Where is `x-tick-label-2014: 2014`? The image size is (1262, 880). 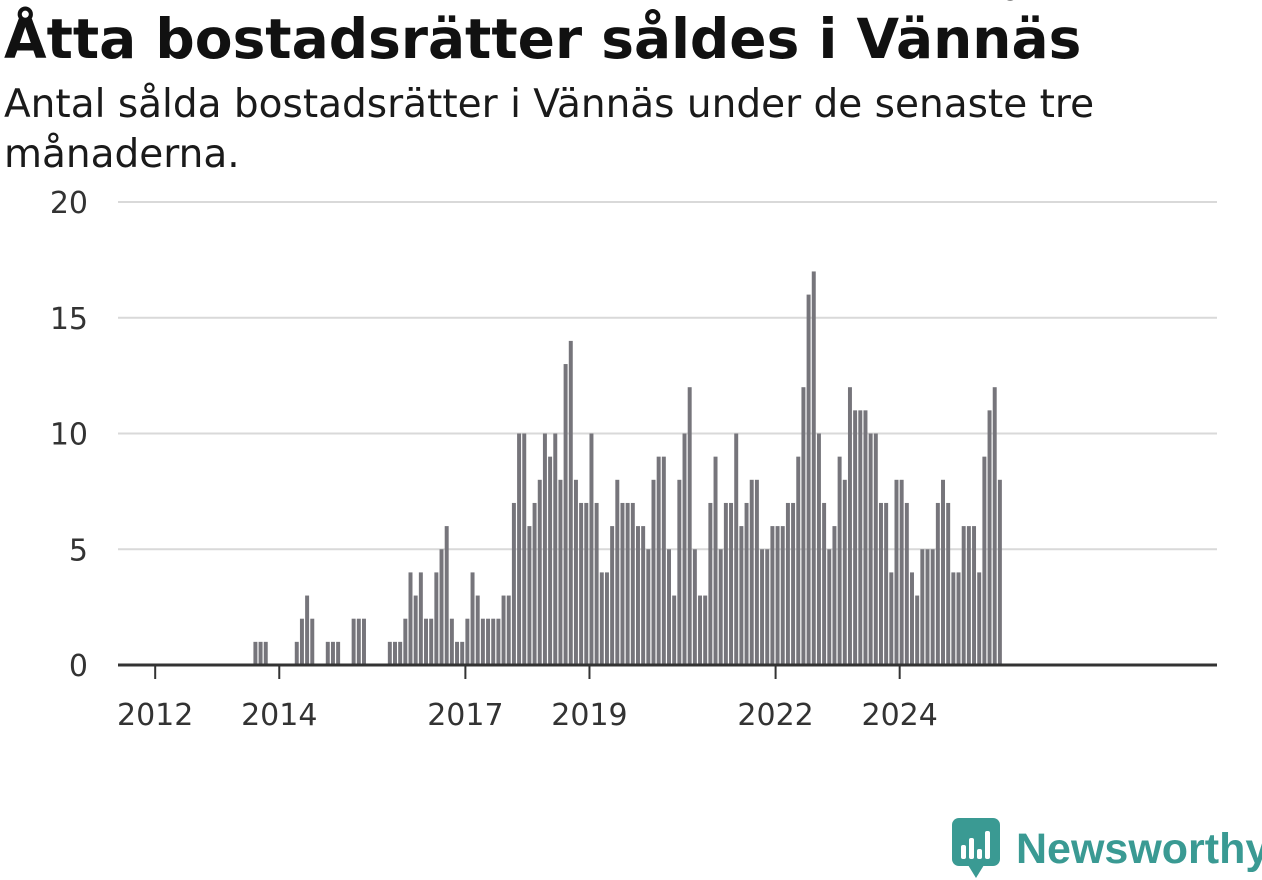 x-tick-label-2014: 2014 is located at coordinates (279, 715).